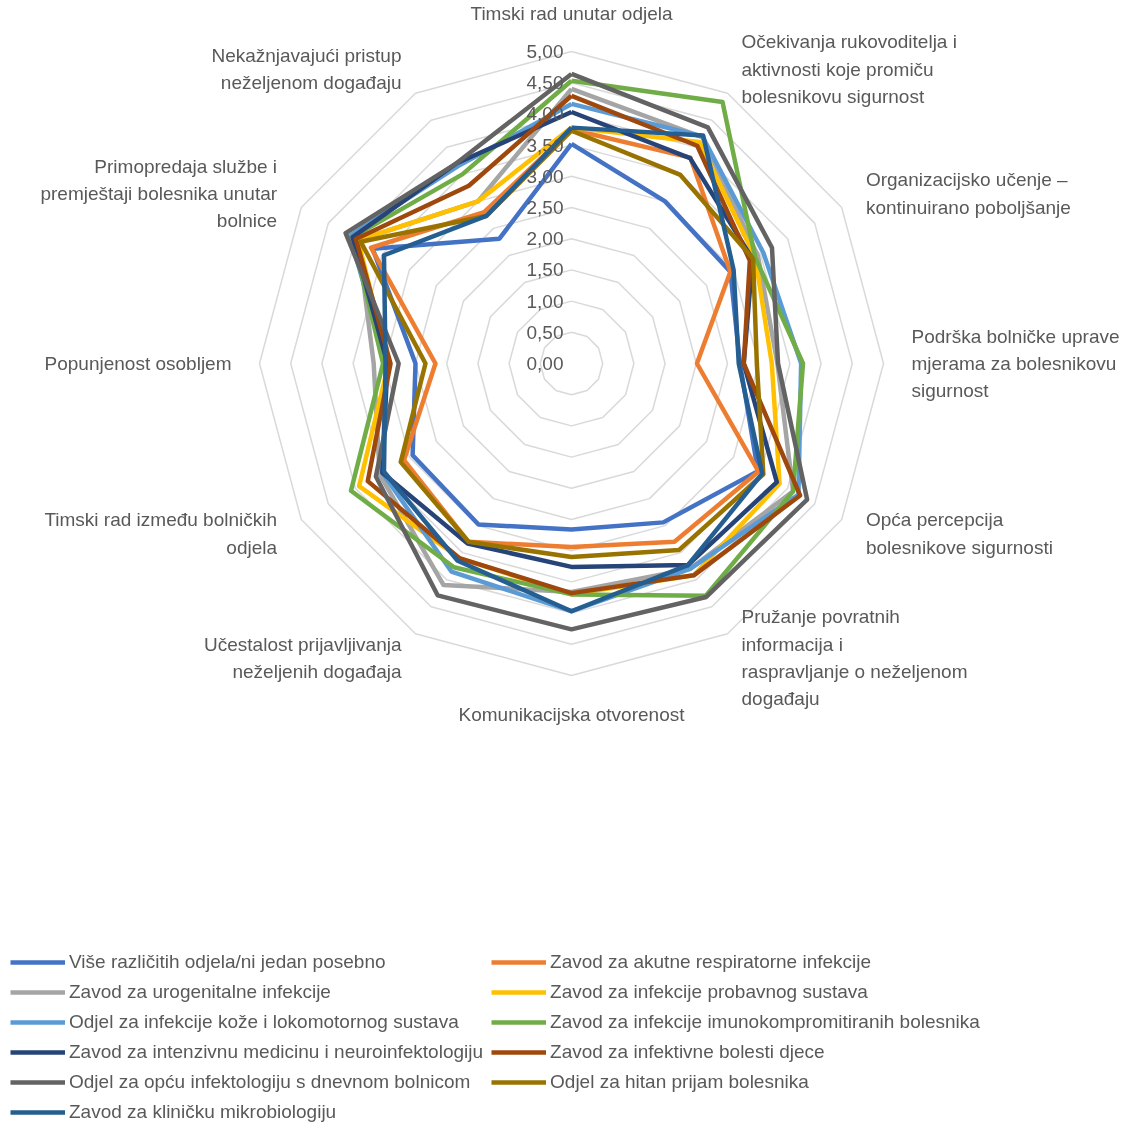 This screenshot has height=1133, width=1148. I want to click on spoke-label: Komunikacijska otvorenost, so click(572, 714).